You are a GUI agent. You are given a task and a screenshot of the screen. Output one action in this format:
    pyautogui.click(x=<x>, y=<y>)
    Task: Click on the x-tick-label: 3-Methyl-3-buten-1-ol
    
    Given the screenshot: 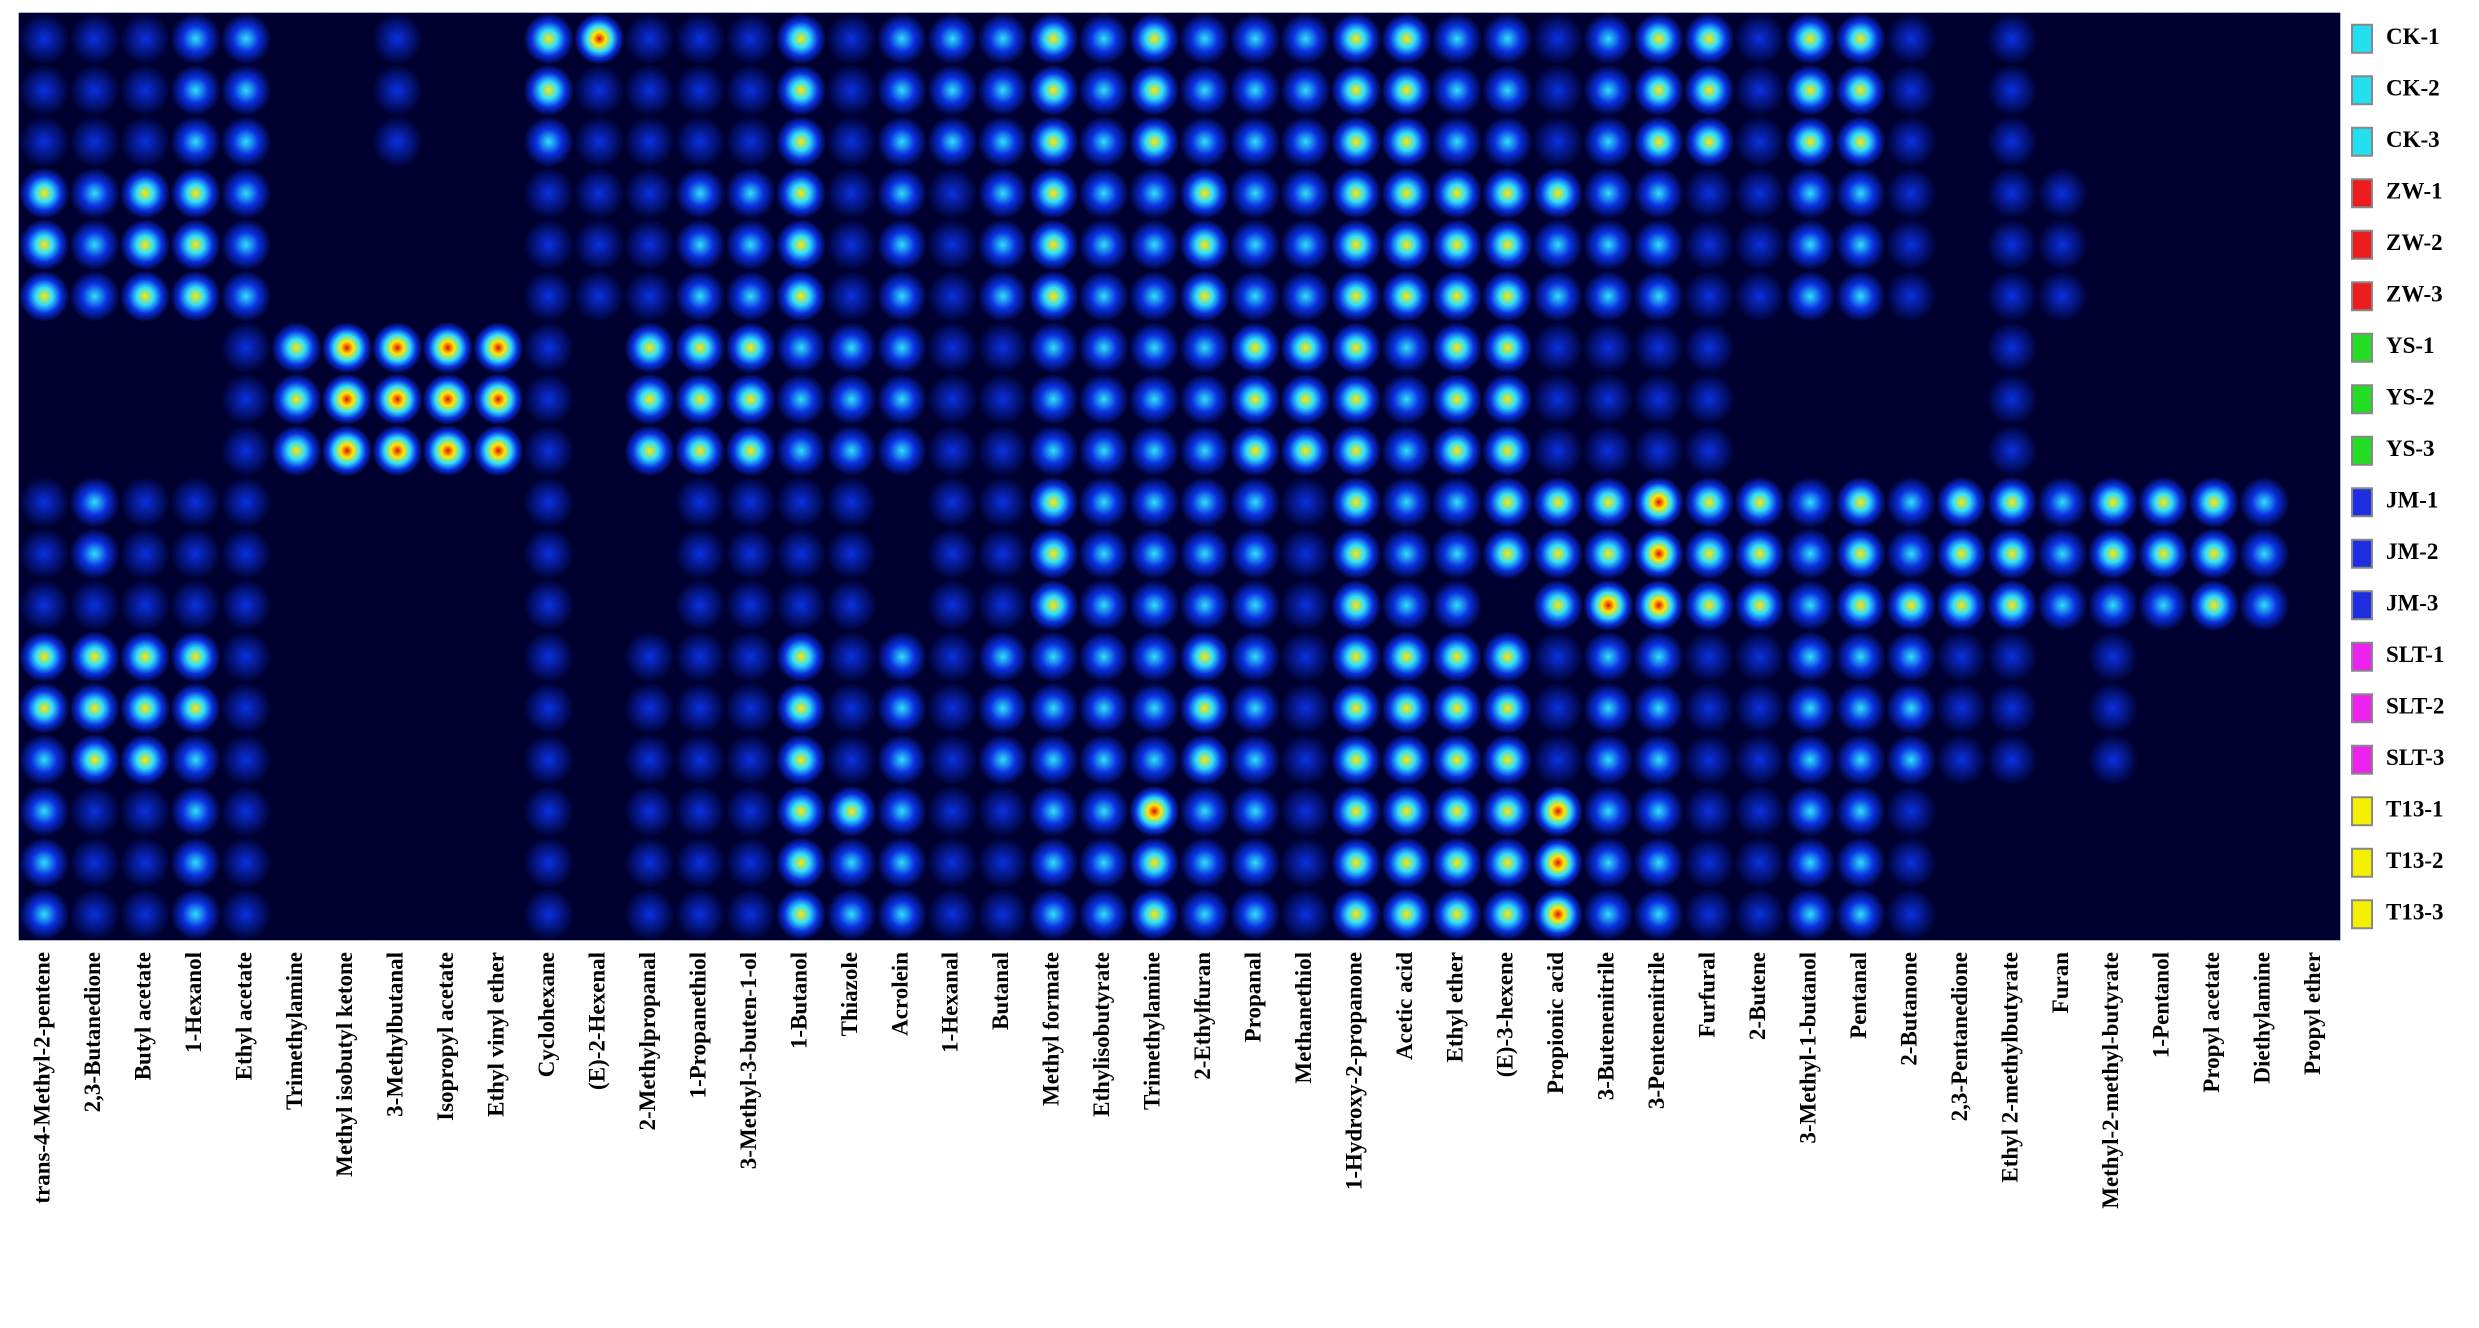 What is the action you would take?
    pyautogui.click(x=748, y=1060)
    